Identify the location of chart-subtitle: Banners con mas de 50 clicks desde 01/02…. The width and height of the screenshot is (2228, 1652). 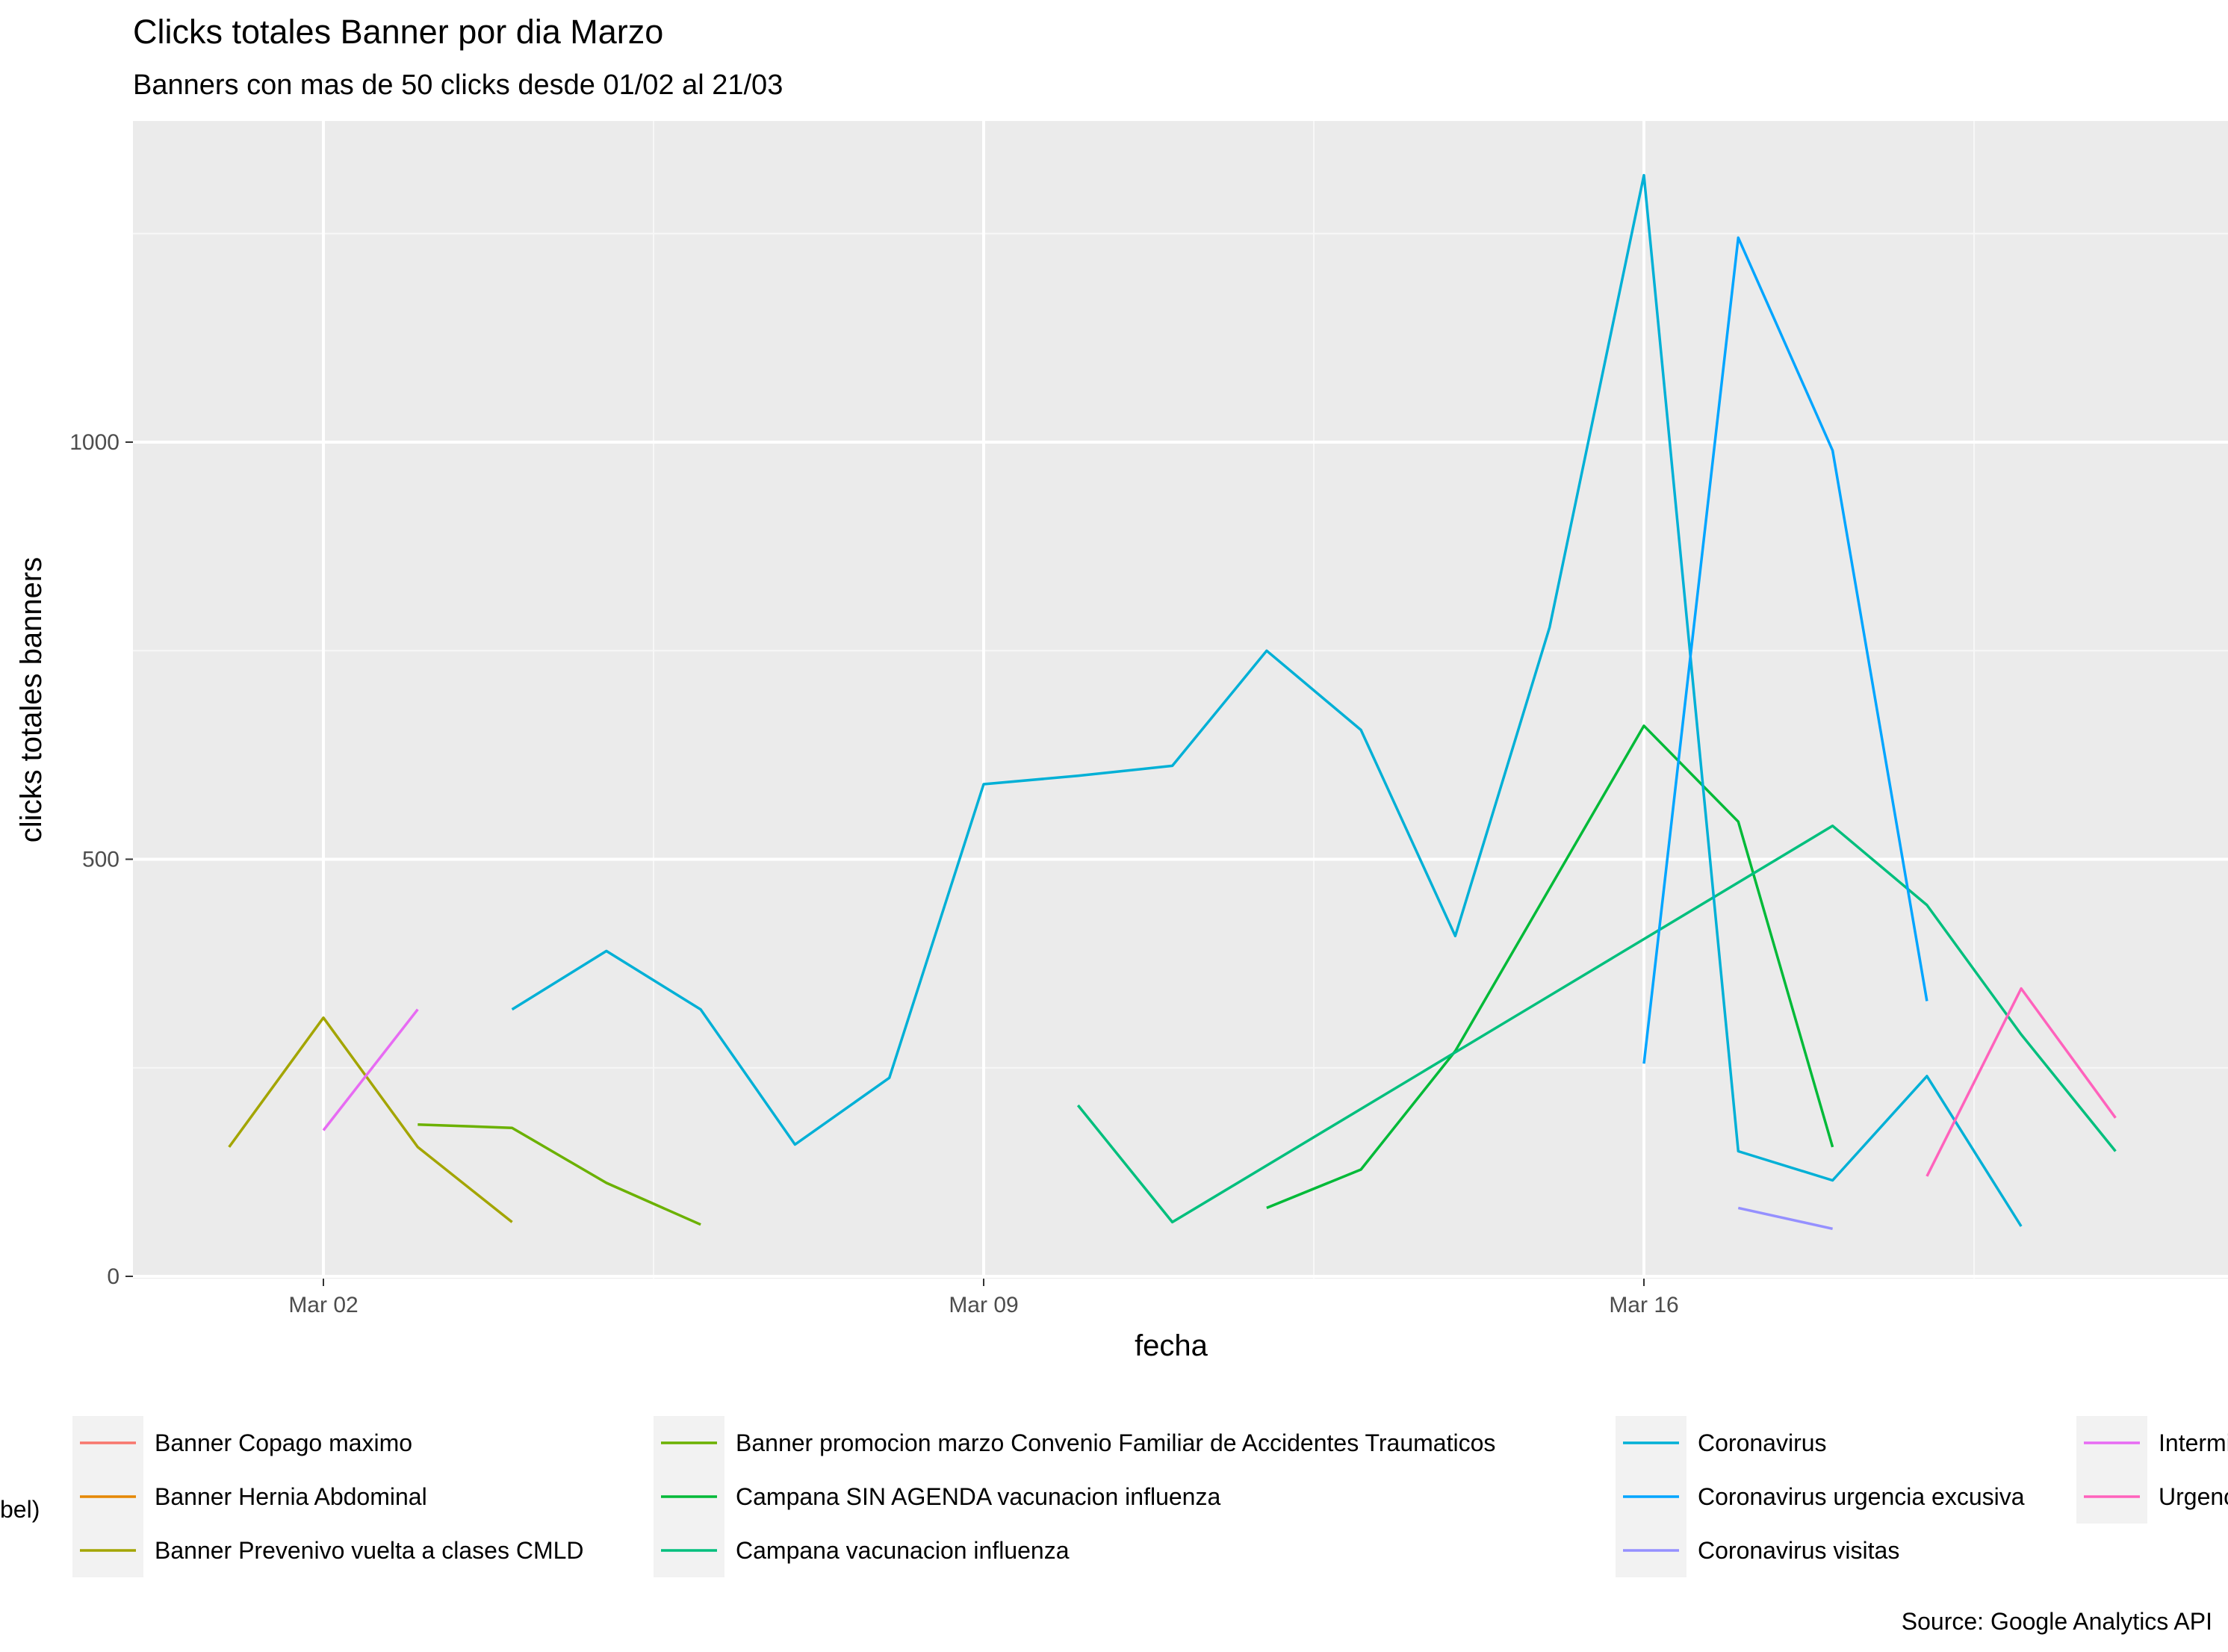
(458, 85).